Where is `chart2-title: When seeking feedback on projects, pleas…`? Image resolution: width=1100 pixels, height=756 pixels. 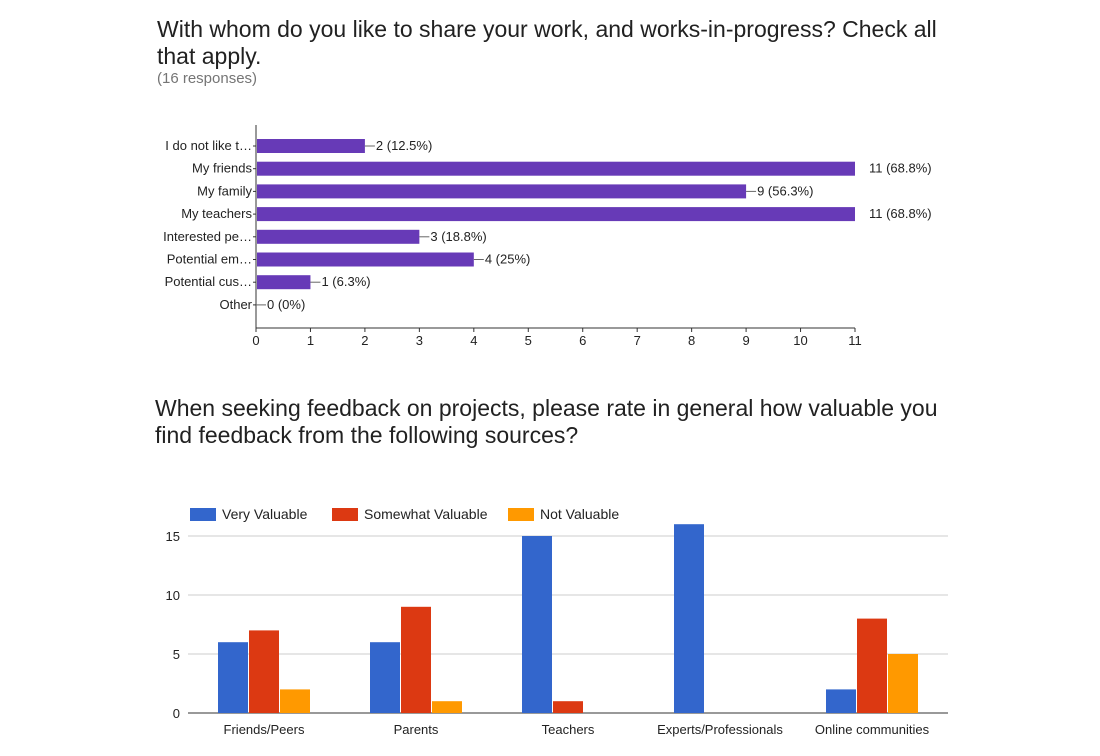 chart2-title: When seeking feedback on projects, pleas… is located at coordinates (546, 421).